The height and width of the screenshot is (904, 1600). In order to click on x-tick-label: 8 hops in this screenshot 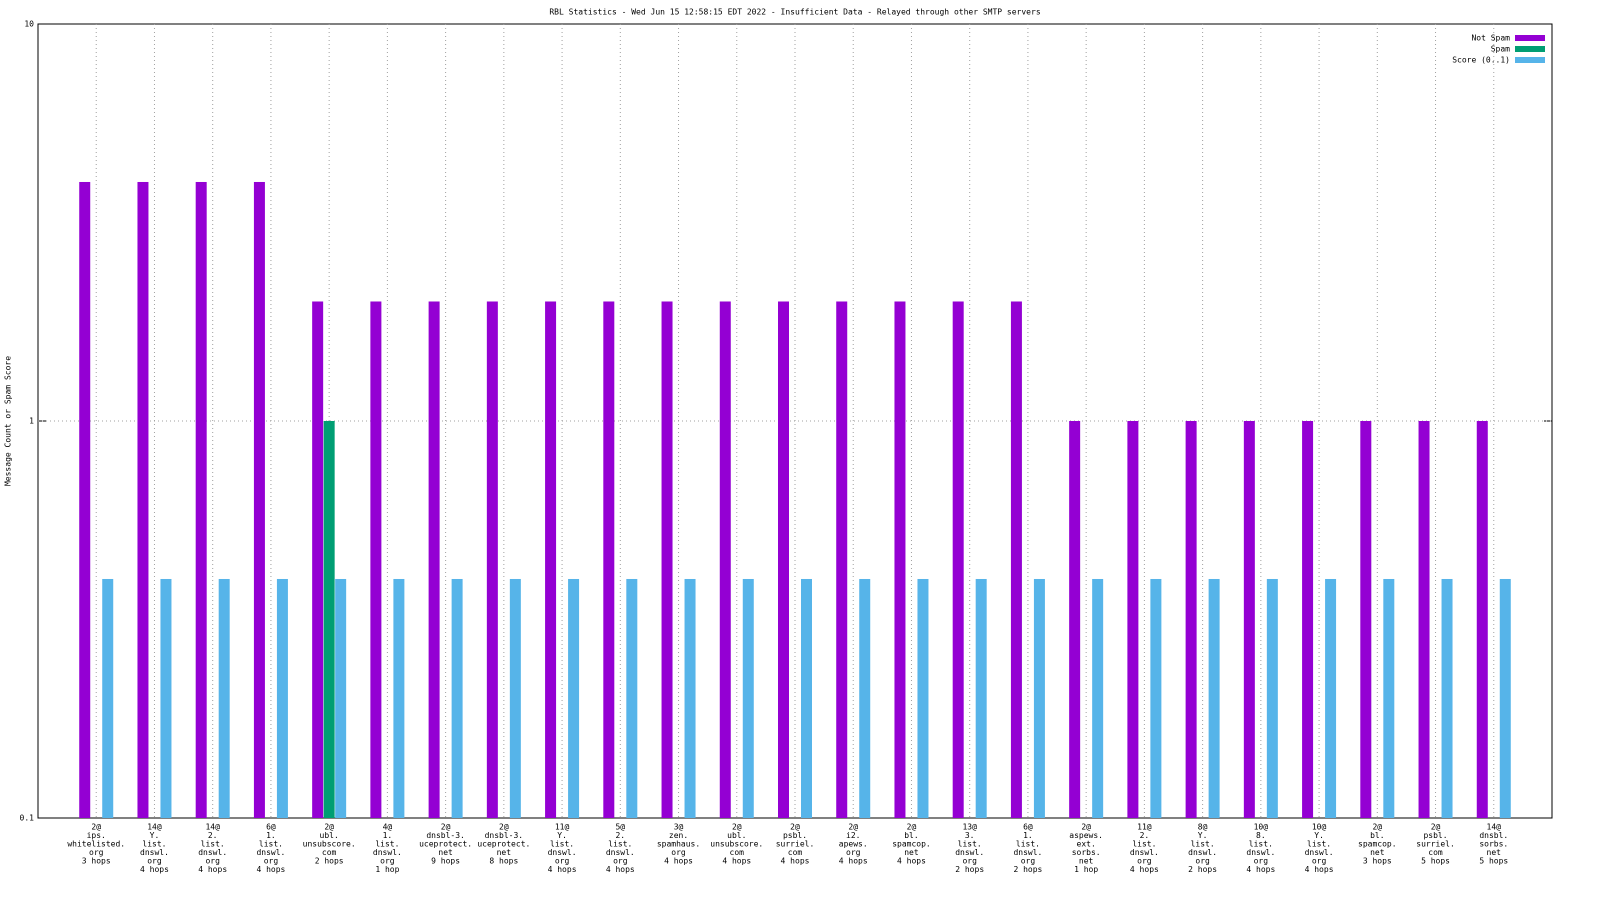, I will do `click(503, 861)`.